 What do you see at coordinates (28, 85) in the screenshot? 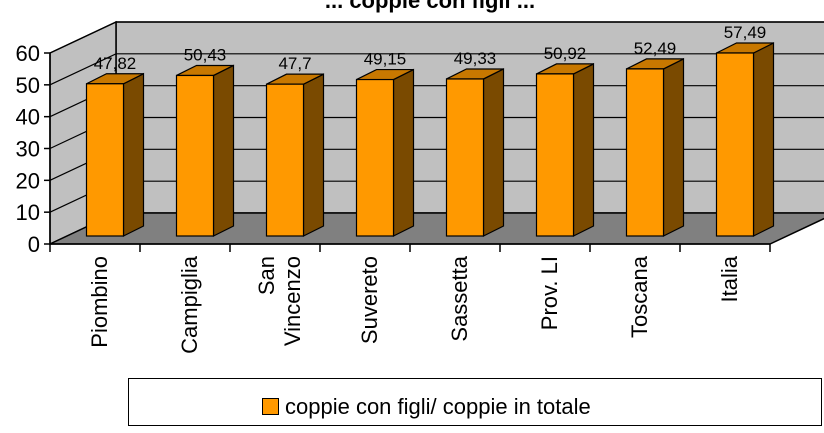
I see `y-tick-label: 50` at bounding box center [28, 85].